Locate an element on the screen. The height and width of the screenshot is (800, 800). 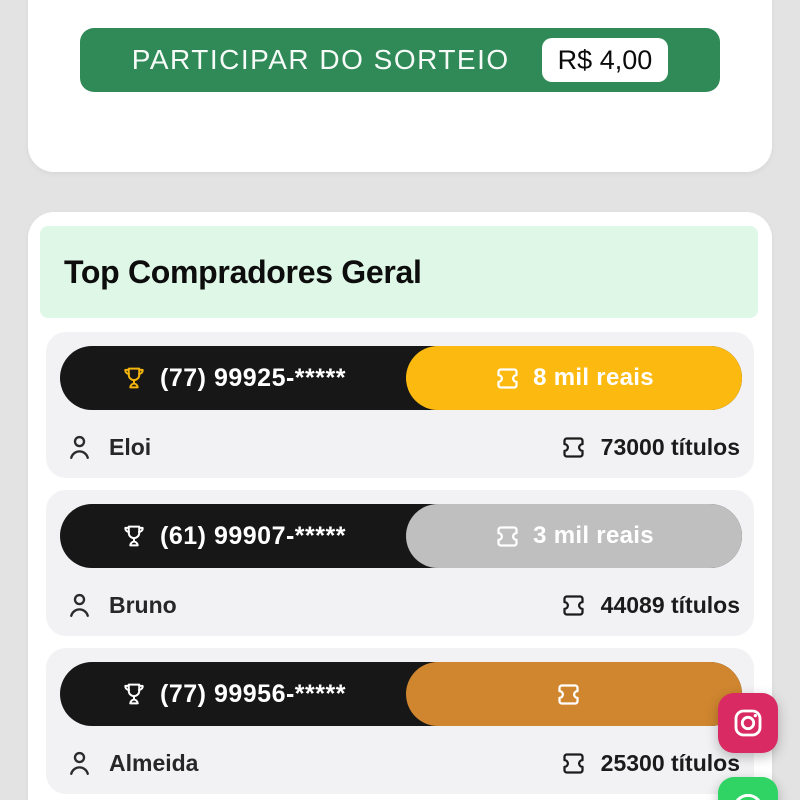
prize-pill: 3 mil reais is located at coordinates (574, 536).